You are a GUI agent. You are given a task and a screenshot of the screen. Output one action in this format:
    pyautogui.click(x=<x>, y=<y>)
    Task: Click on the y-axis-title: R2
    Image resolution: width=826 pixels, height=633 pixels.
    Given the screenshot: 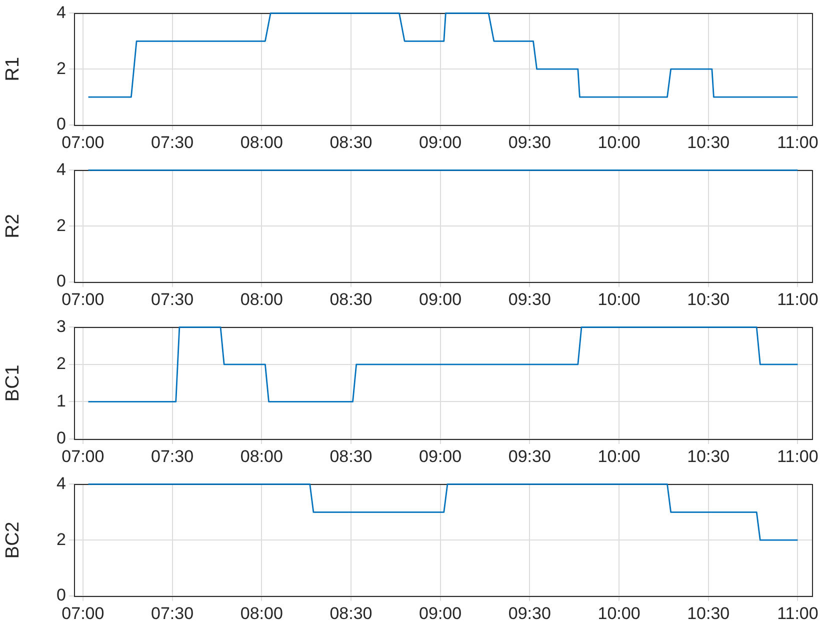 What is the action you would take?
    pyautogui.click(x=13, y=226)
    